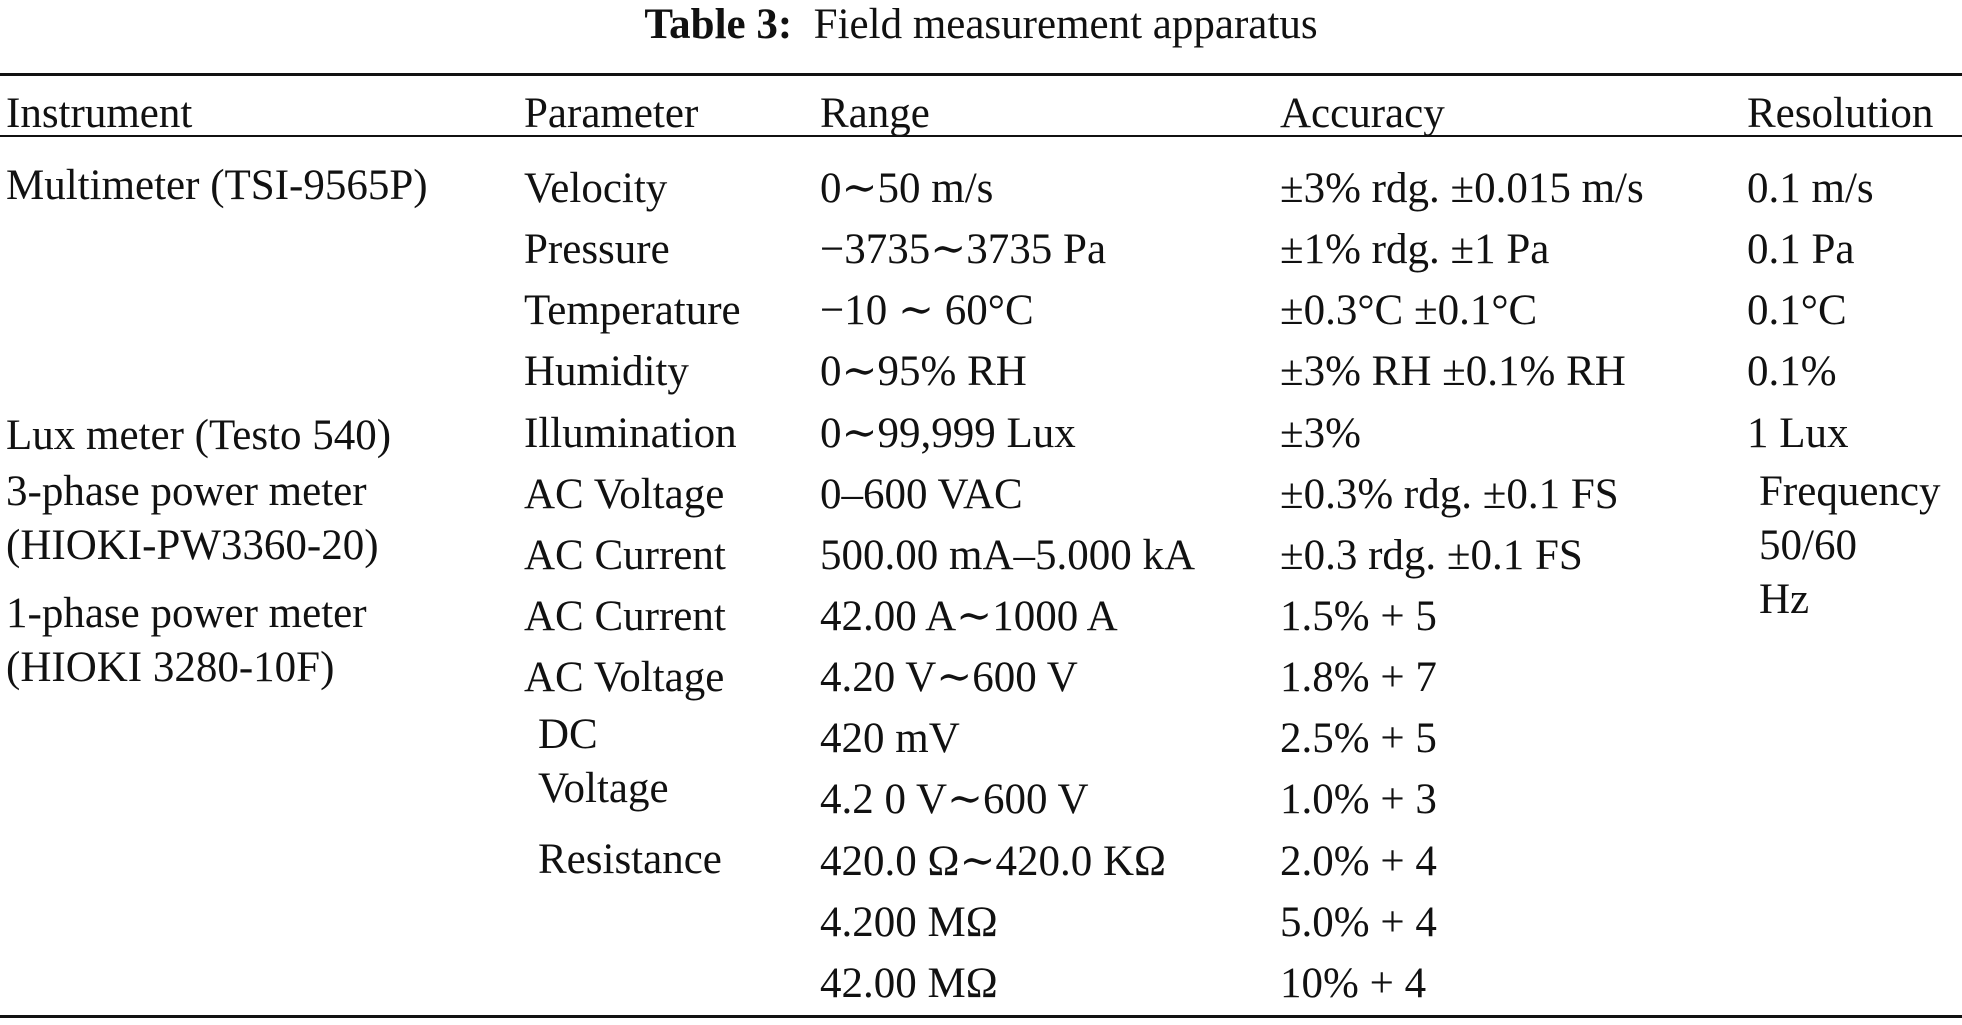 This screenshot has width=1962, height=1025. What do you see at coordinates (1797, 310) in the screenshot?
I see `resolution-cell: 0.1°C` at bounding box center [1797, 310].